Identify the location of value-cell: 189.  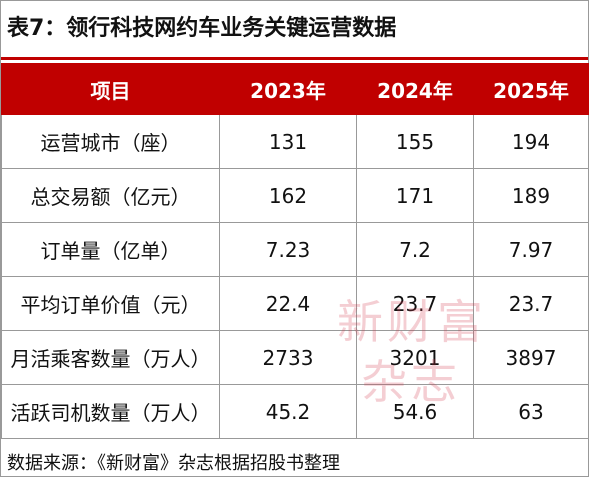
(531, 195).